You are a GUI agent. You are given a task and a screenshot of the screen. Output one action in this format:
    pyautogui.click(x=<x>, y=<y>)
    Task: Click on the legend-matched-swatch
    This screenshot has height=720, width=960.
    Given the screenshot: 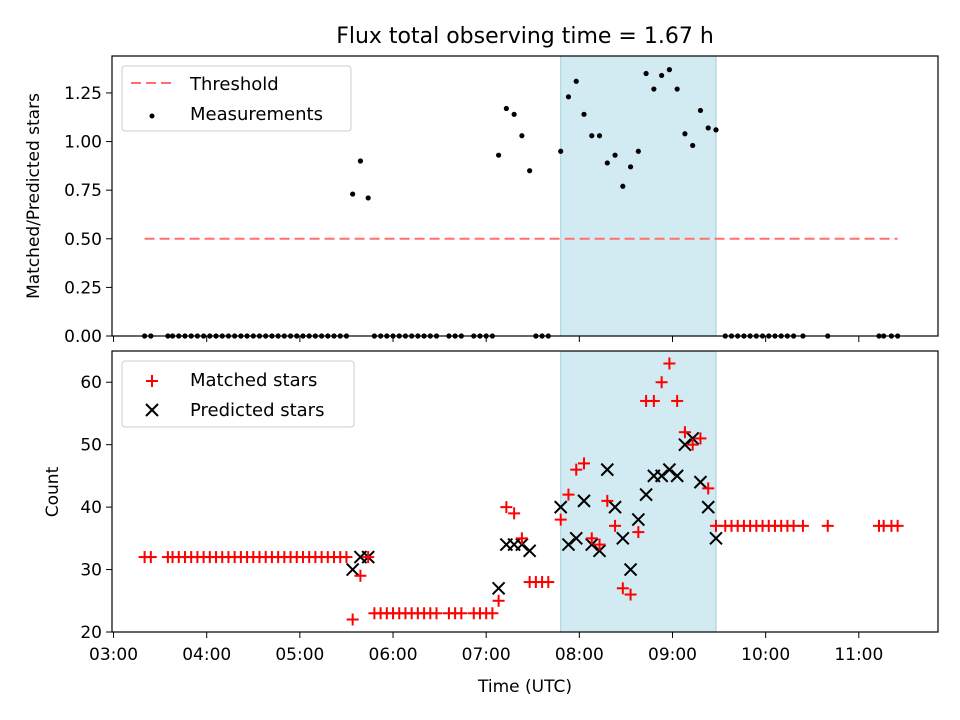 What is the action you would take?
    pyautogui.click(x=152, y=381)
    